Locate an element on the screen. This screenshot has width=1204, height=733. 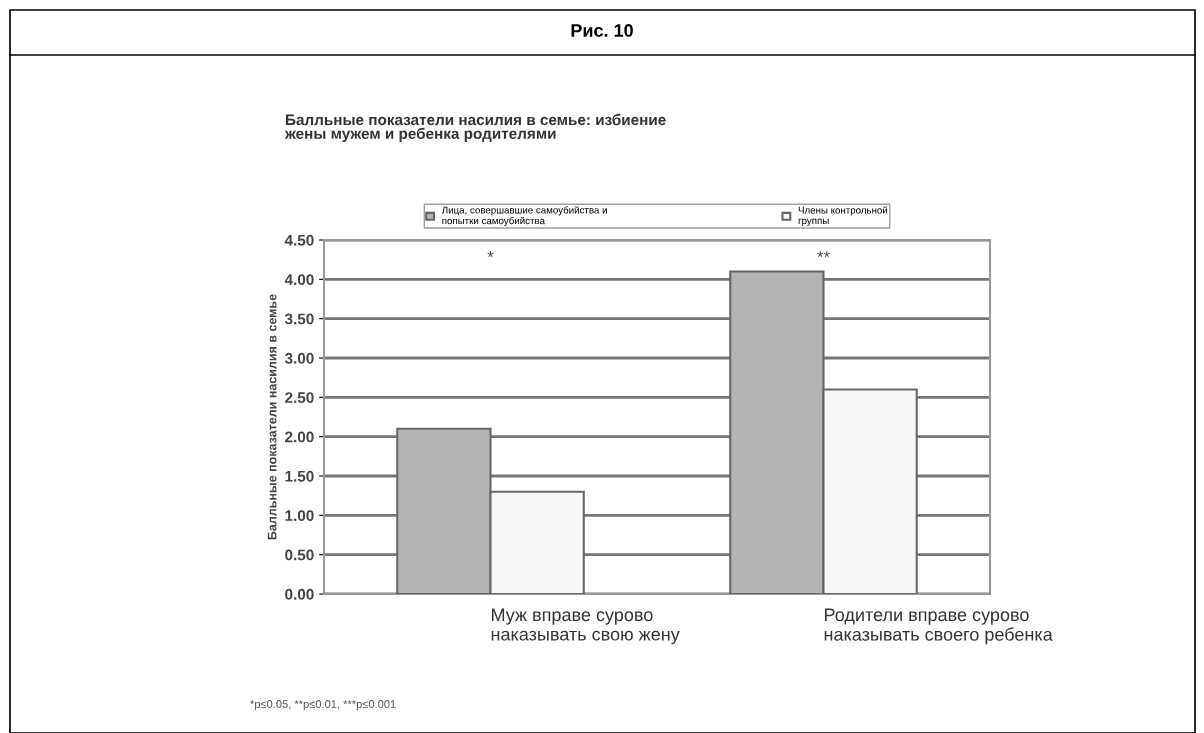
y-tick-label: 1.00 is located at coordinates (299, 516).